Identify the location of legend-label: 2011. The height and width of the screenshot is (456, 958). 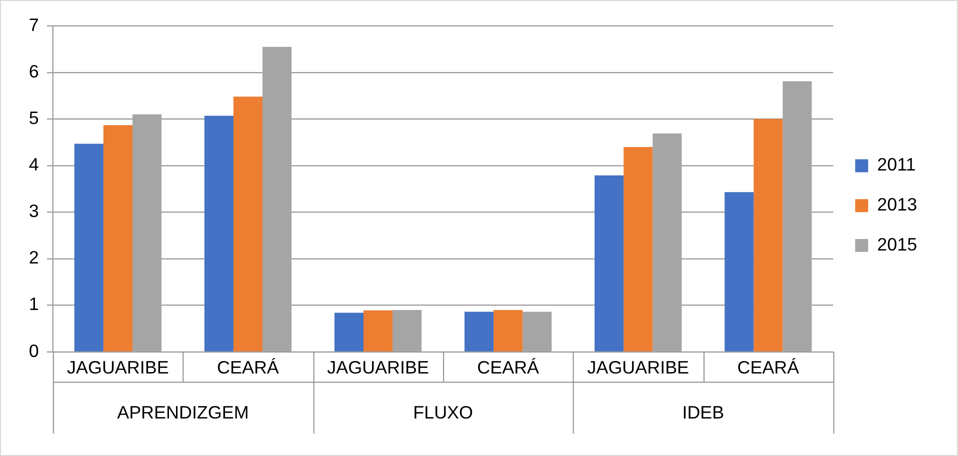
(896, 164).